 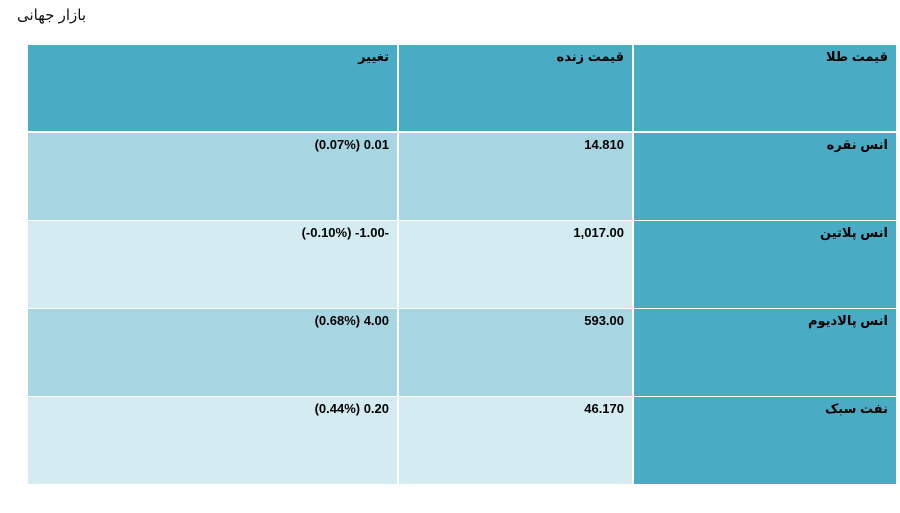 What do you see at coordinates (351, 320) in the screenshot?
I see `change-value: (0.68%) 4.00` at bounding box center [351, 320].